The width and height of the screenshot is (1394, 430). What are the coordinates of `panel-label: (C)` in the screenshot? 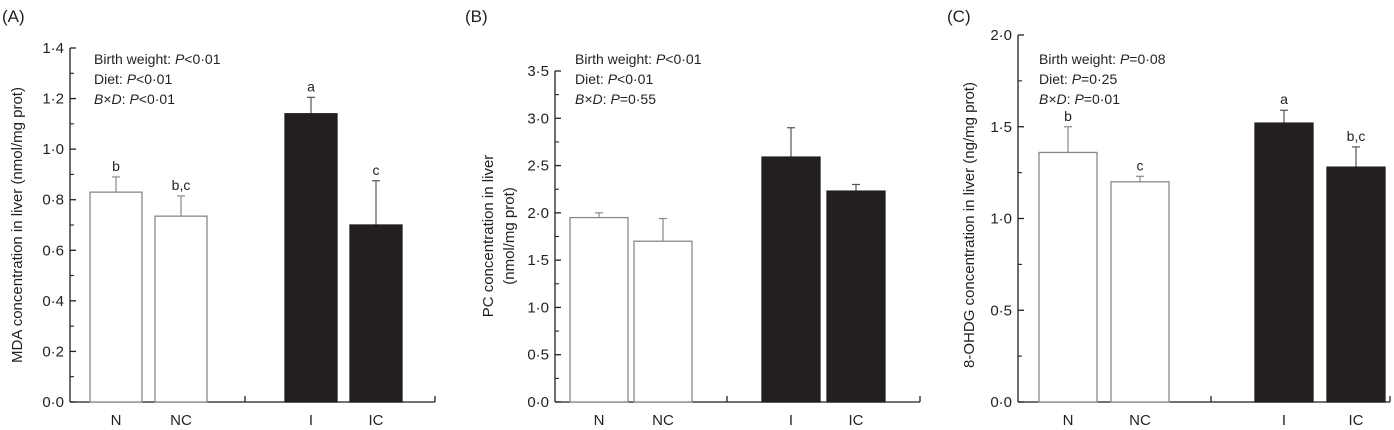 It's located at (959, 16).